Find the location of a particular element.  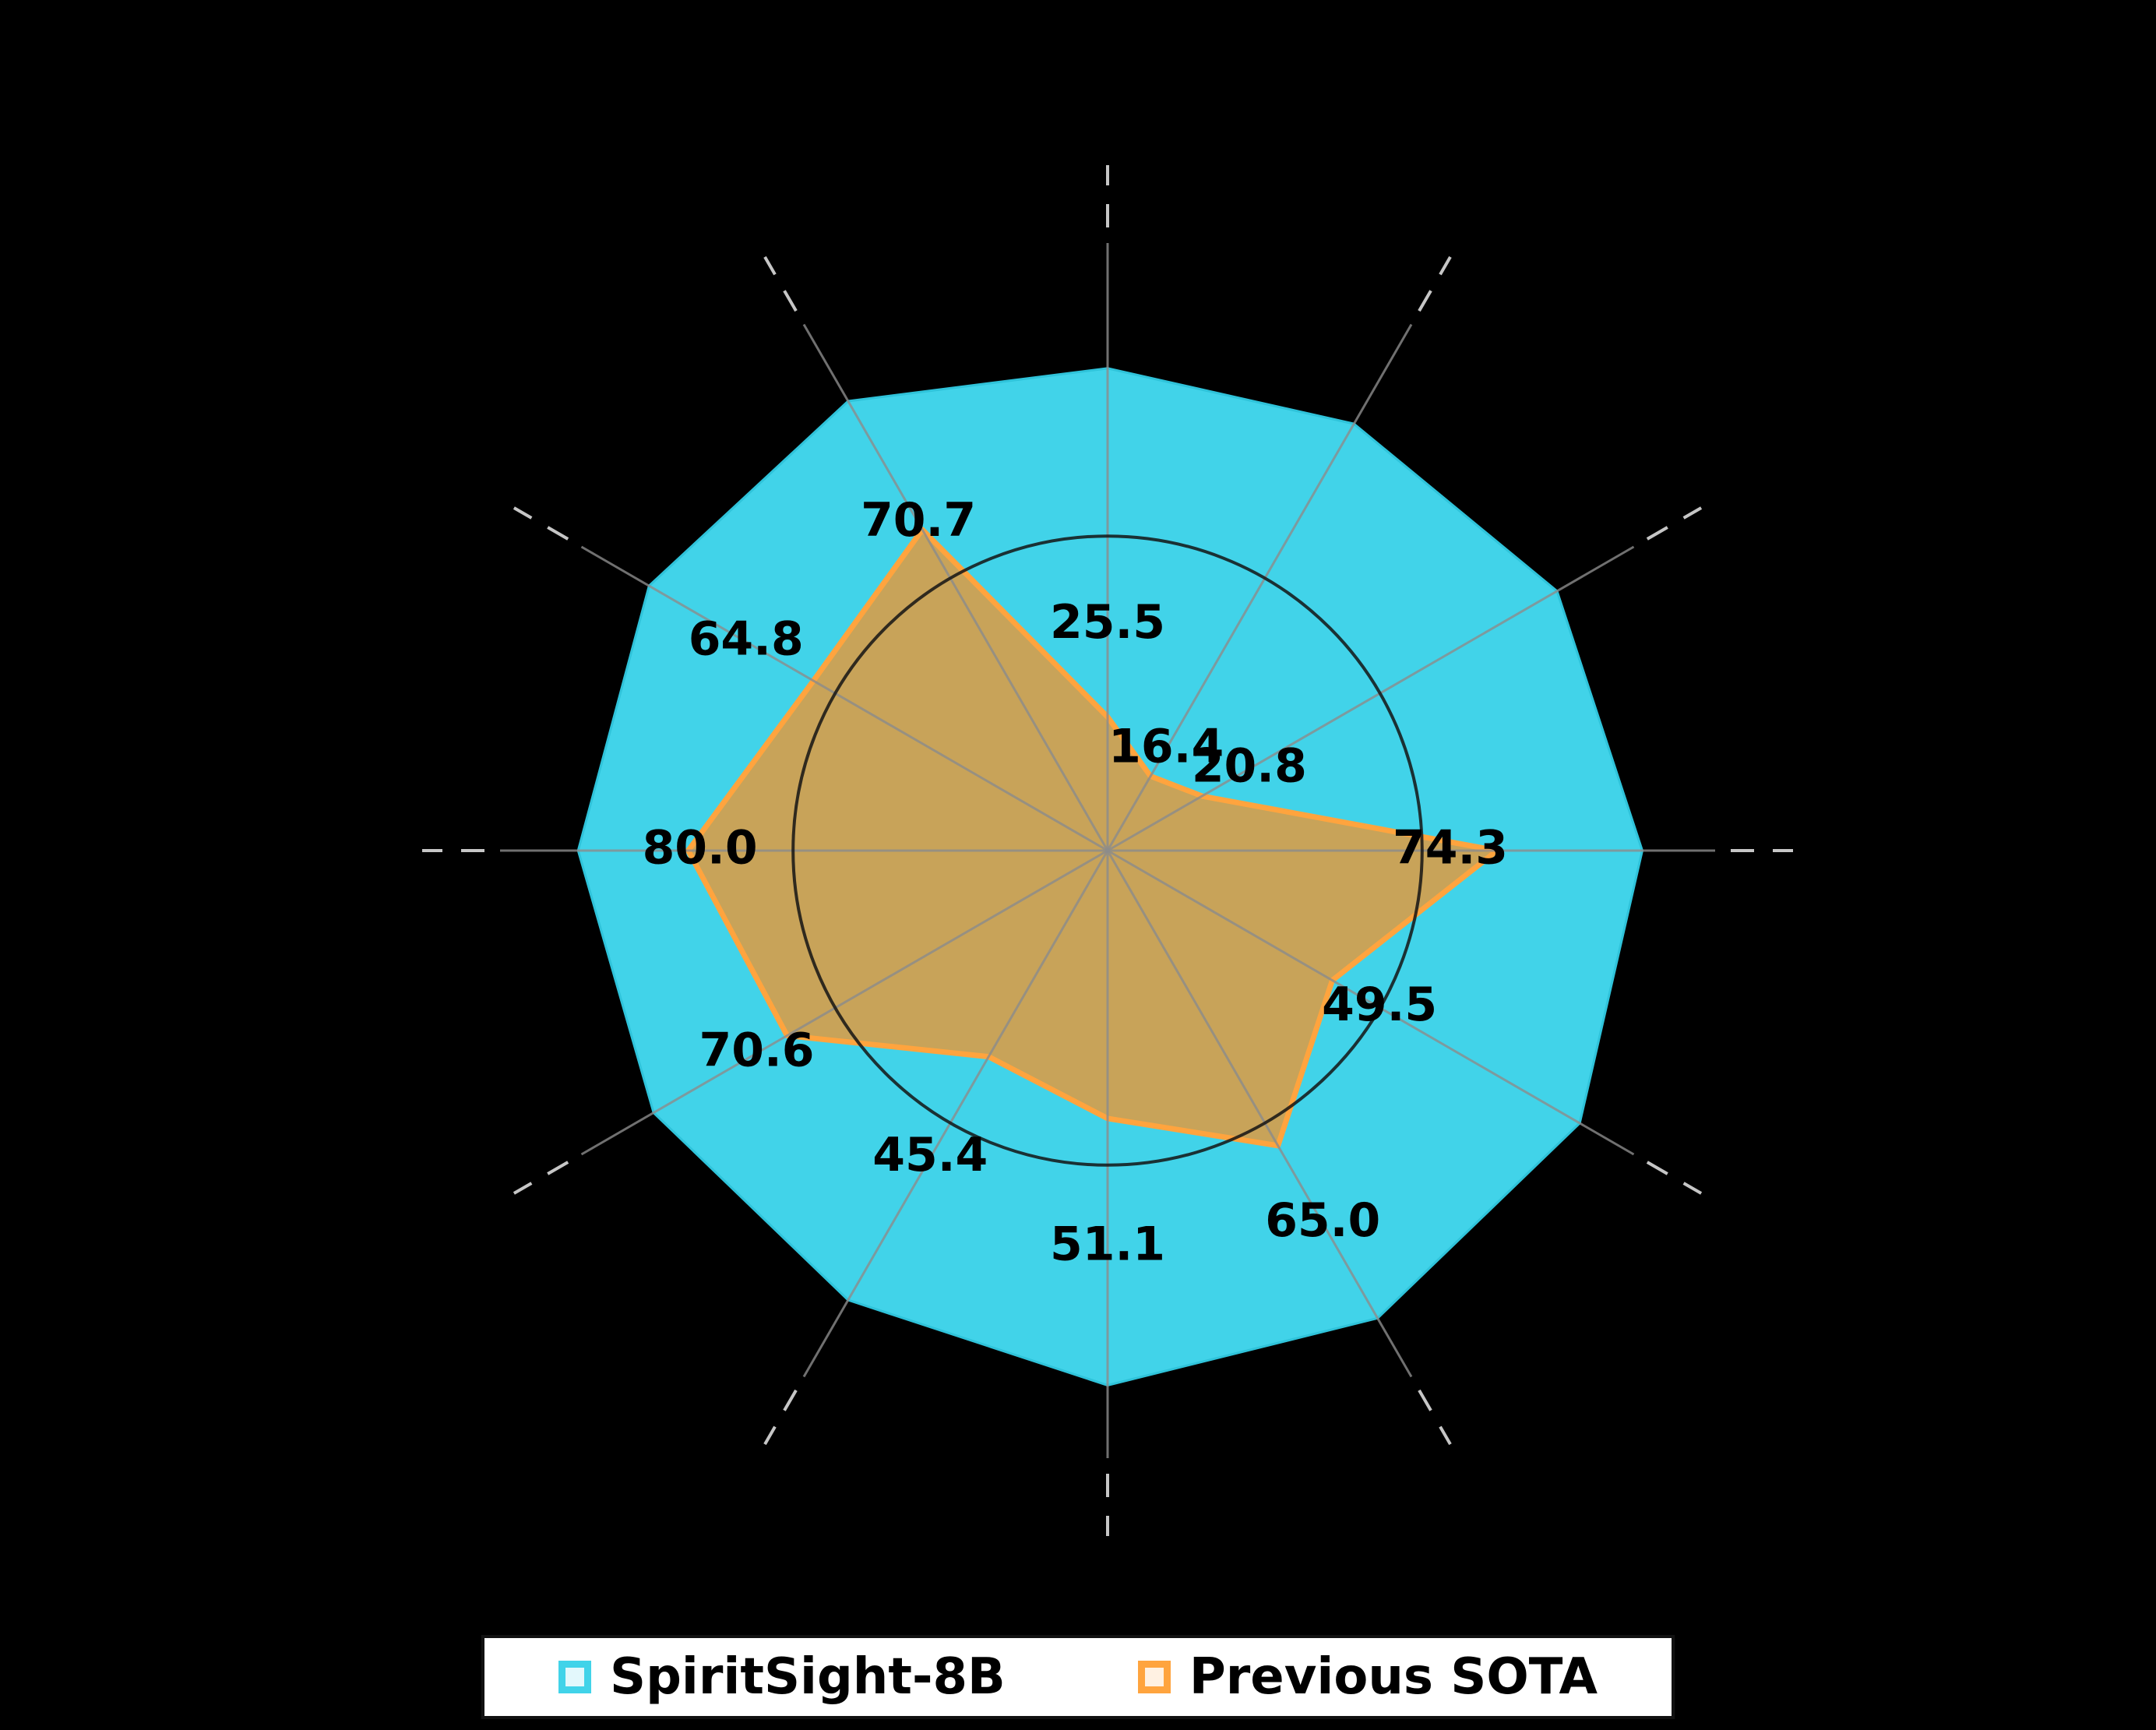

value-label: 51.1 is located at coordinates (1107, 1244).